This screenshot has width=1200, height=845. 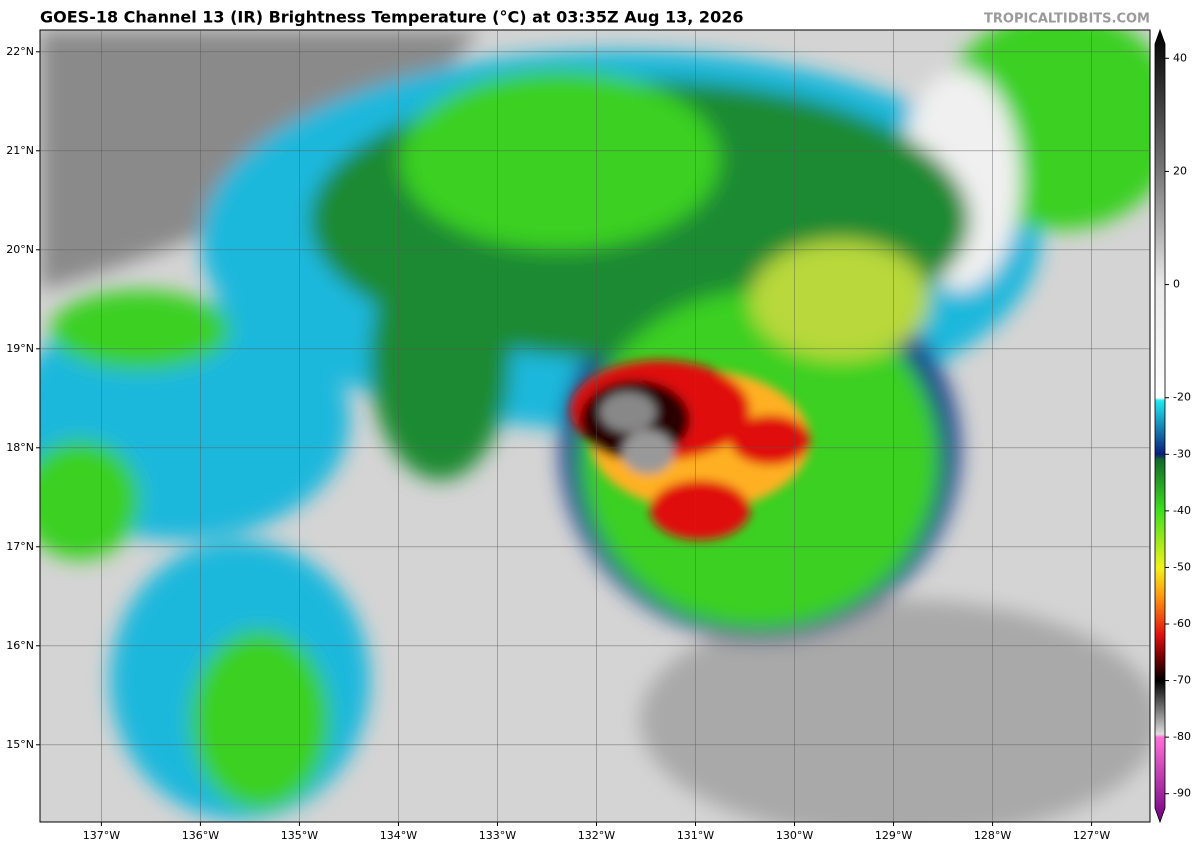 What do you see at coordinates (1182, 453) in the screenshot?
I see `colorbar-tick-label: -30` at bounding box center [1182, 453].